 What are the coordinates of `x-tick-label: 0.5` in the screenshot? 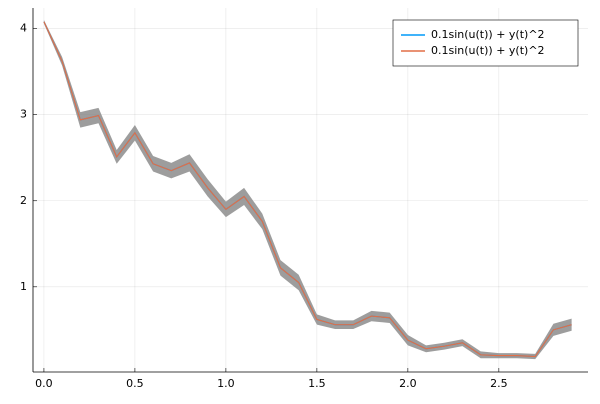 It's located at (135, 383).